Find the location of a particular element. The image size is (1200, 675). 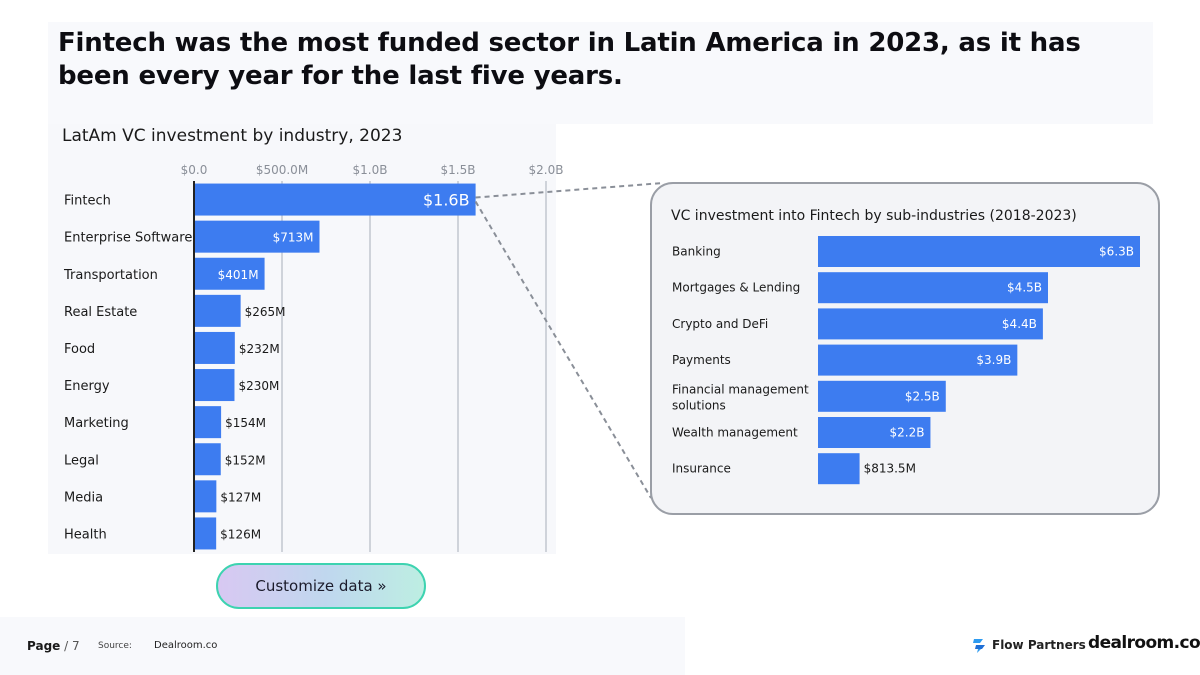

value-label: $154M is located at coordinates (245, 423).